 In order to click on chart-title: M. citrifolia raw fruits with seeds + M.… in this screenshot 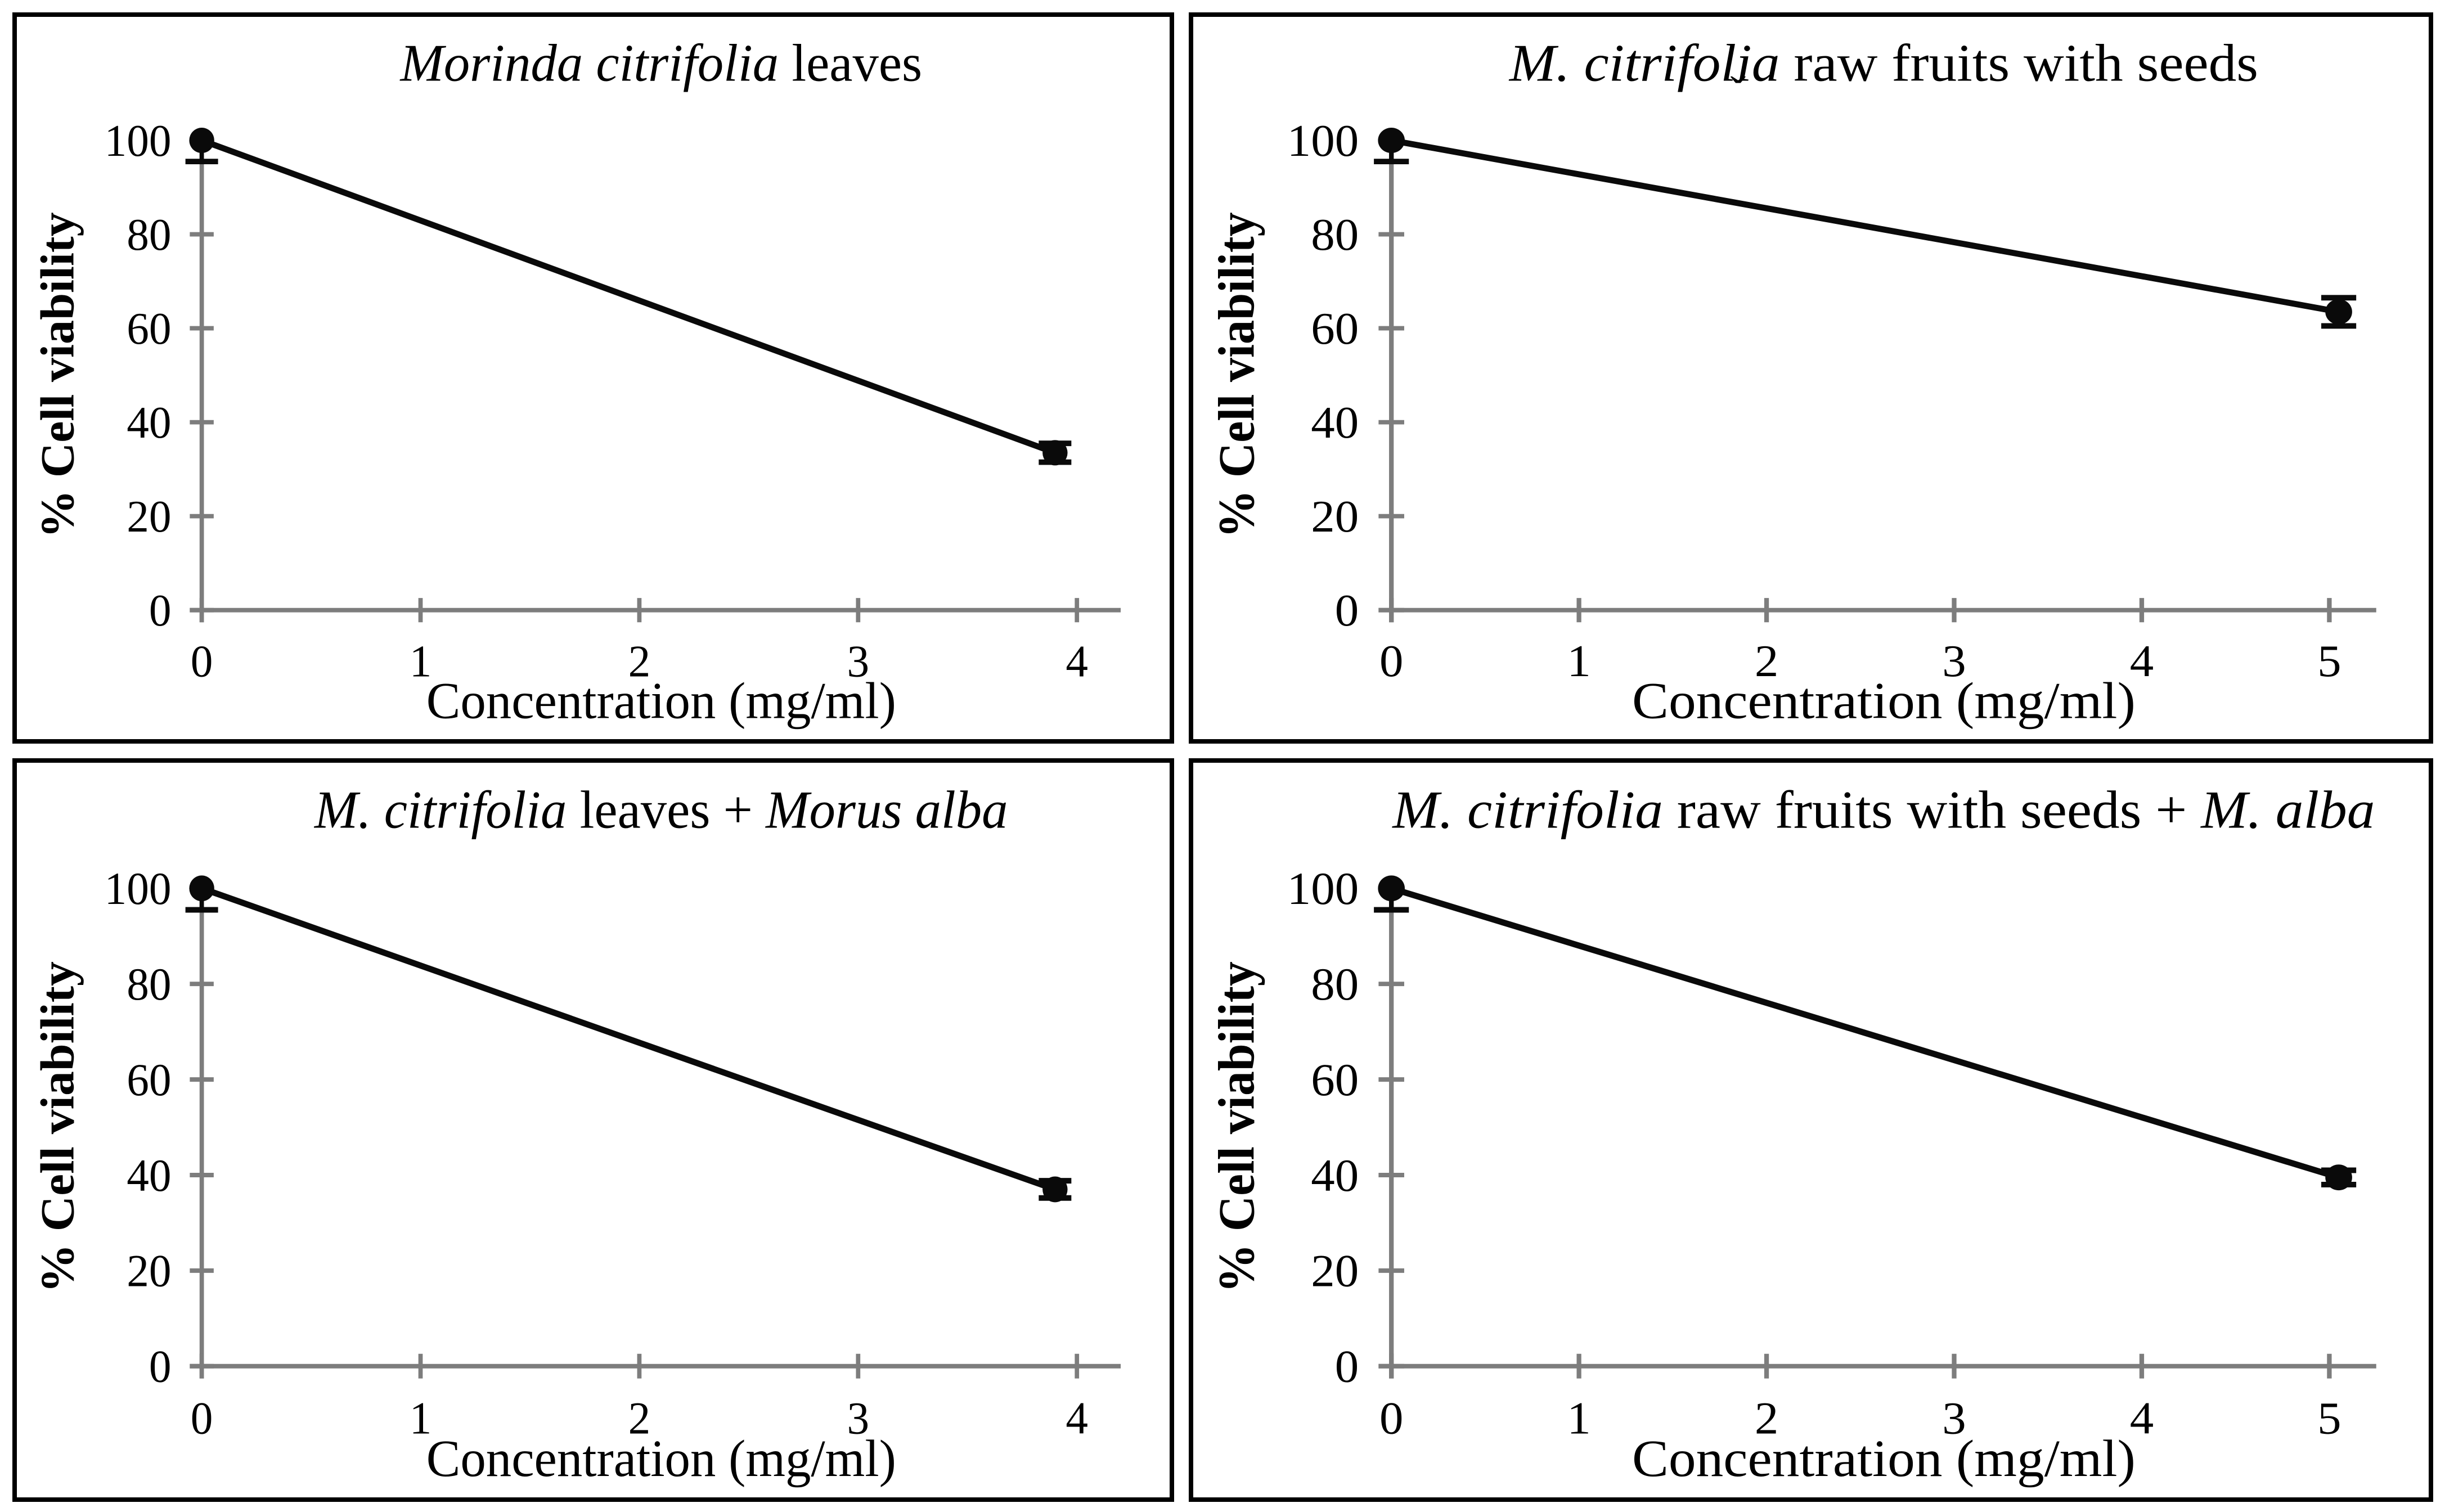, I will do `click(1883, 810)`.